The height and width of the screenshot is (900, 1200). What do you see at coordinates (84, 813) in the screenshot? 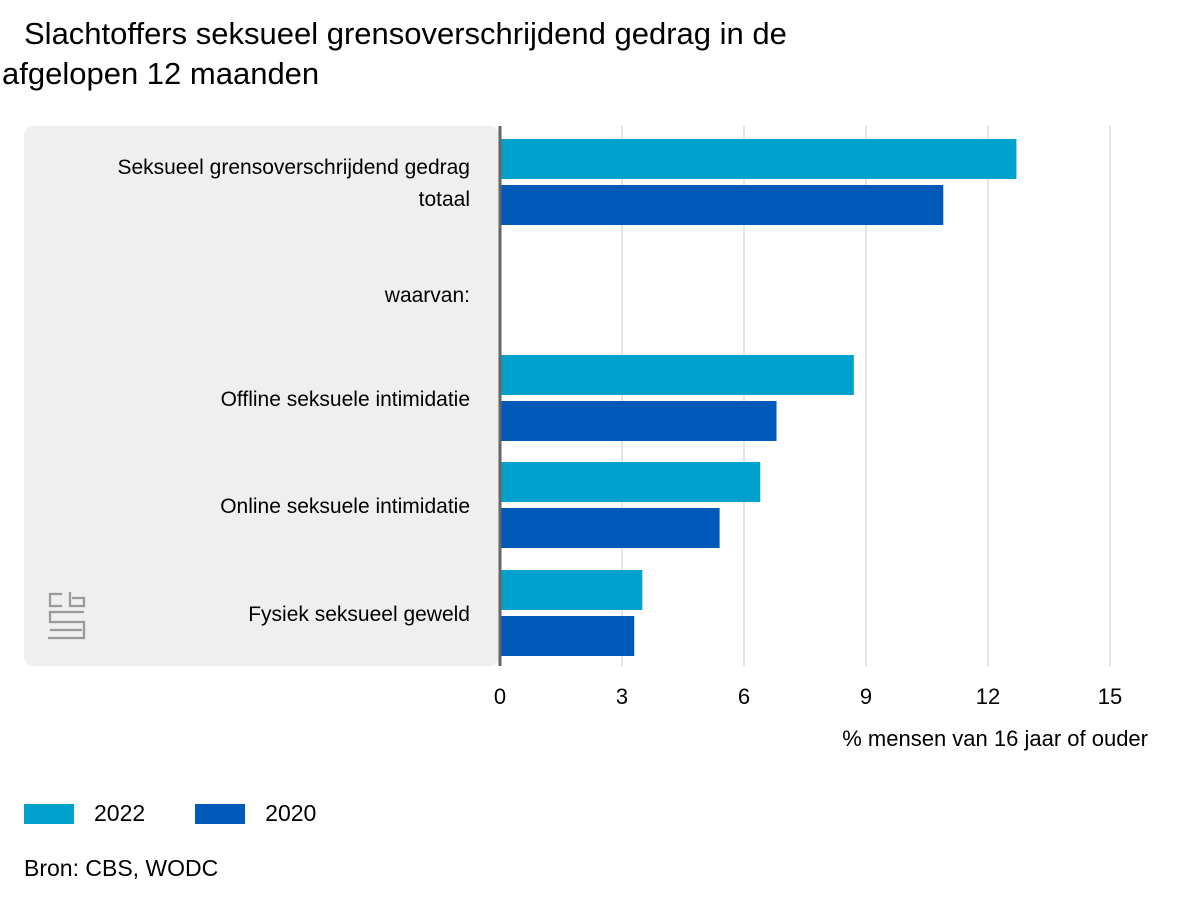
I see `legend-item-2022: 2022` at bounding box center [84, 813].